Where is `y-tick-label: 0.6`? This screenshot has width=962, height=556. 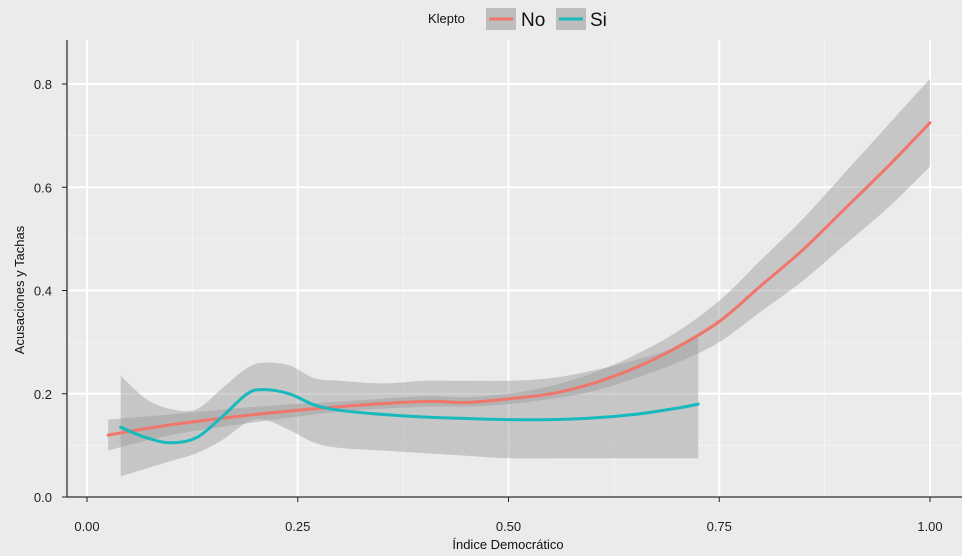 y-tick-label: 0.6 is located at coordinates (43, 187).